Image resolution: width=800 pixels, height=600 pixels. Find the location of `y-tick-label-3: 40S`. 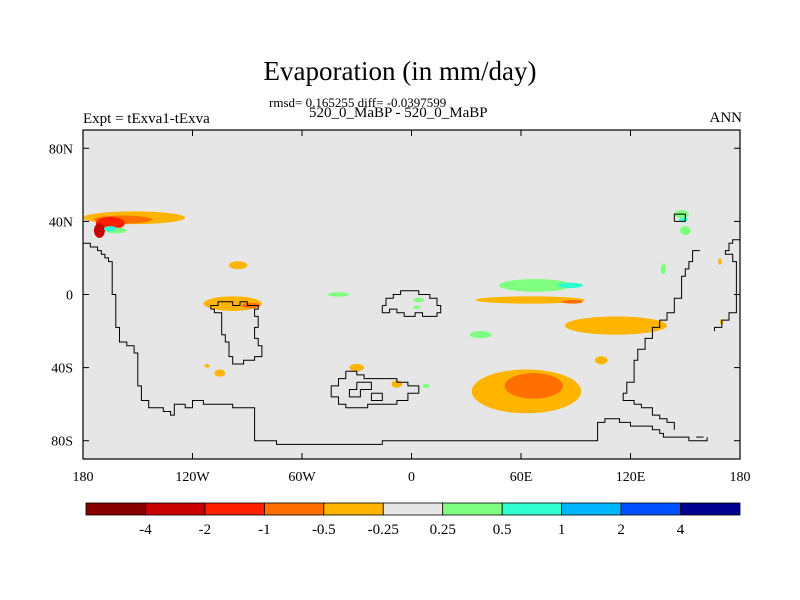

y-tick-label-3: 40S is located at coordinates (62, 369).